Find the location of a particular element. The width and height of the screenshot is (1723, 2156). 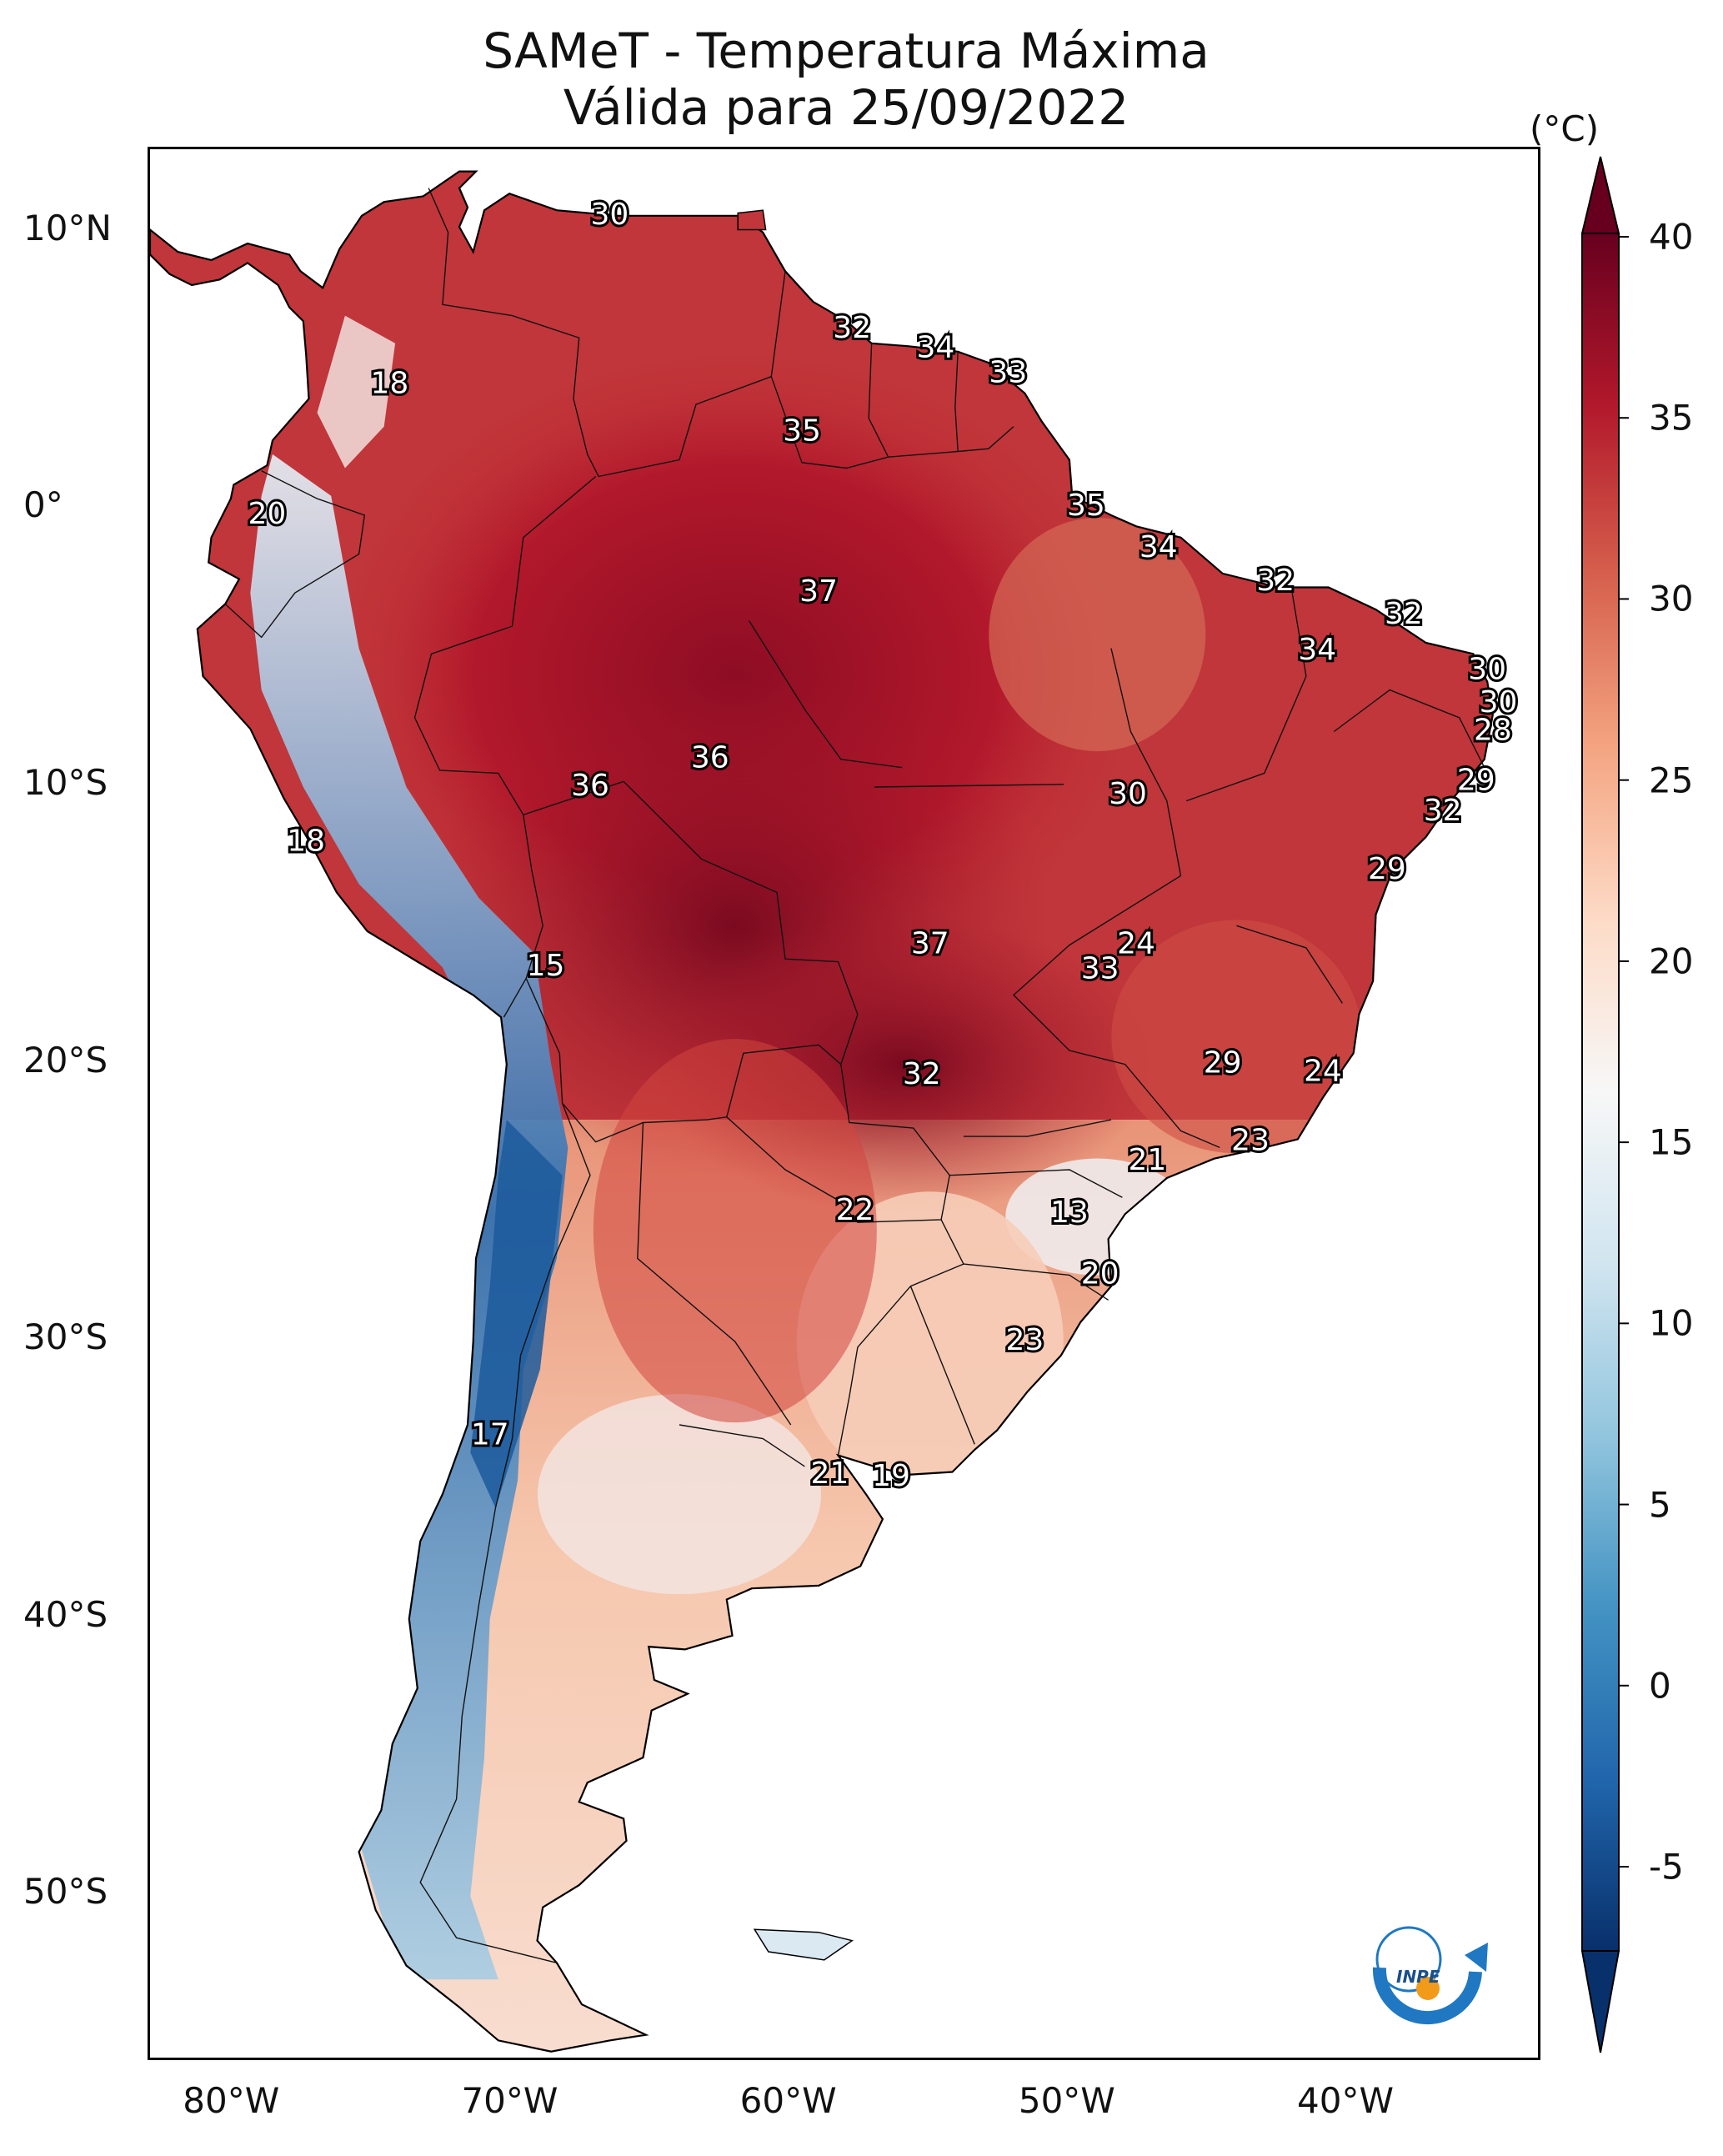

logo-dot is located at coordinates (1428, 1989).